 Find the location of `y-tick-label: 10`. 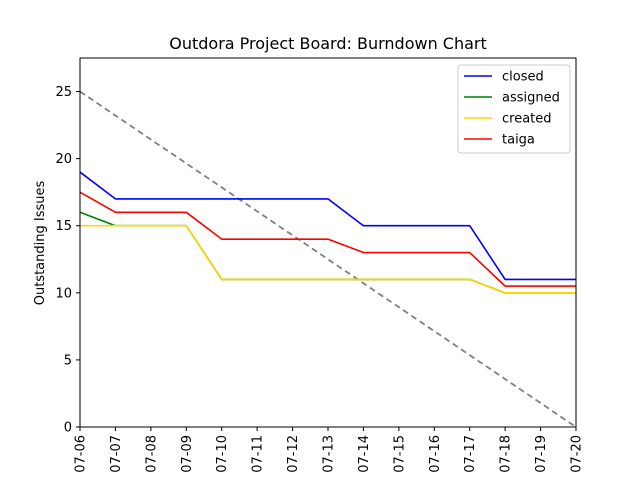

y-tick-label: 10 is located at coordinates (63, 293).